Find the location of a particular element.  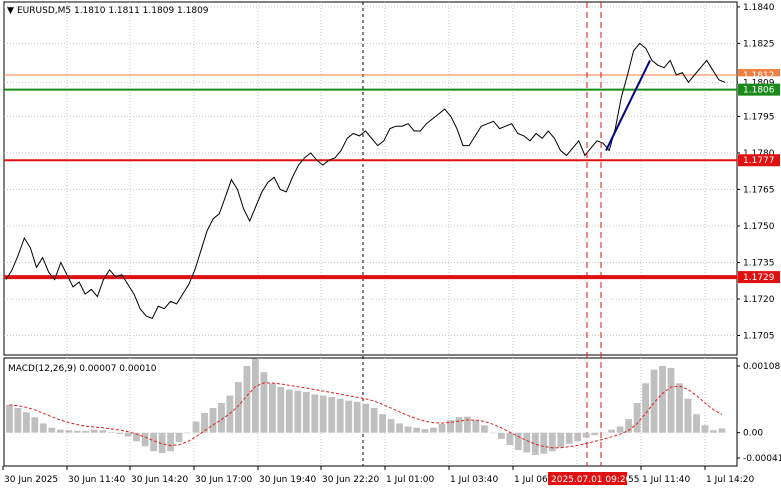

chart-header: EURUSD,M5 1.1810 1.1811 1.1809 1.1809 is located at coordinates (113, 11).